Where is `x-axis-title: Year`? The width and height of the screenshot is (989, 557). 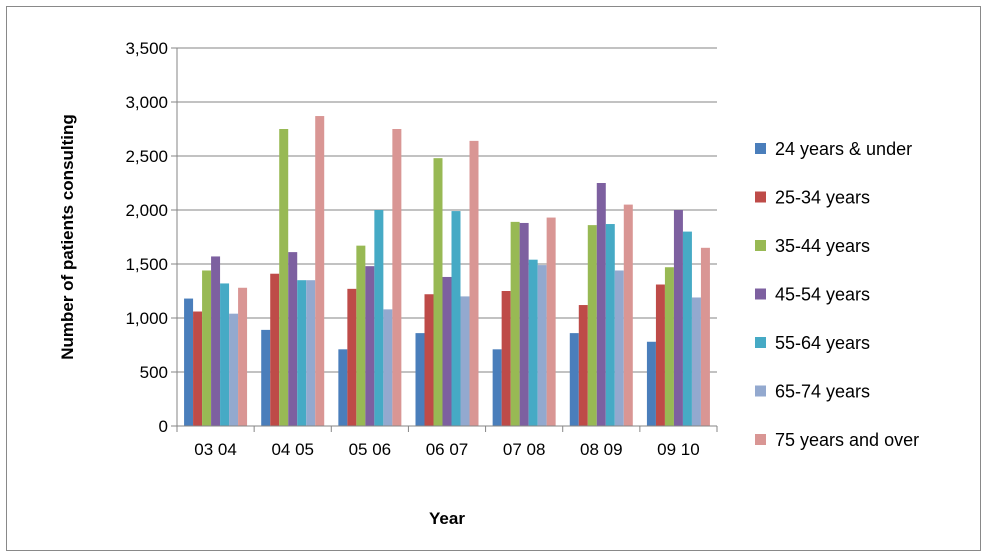 x-axis-title: Year is located at coordinates (447, 518).